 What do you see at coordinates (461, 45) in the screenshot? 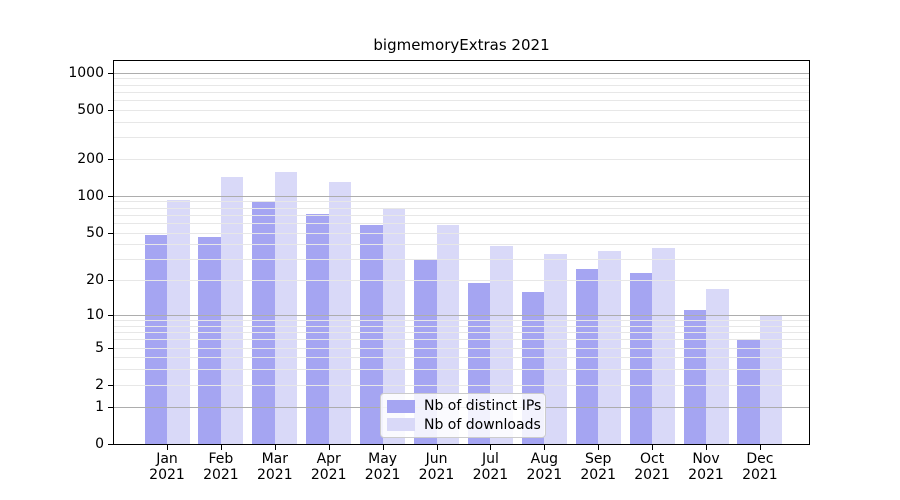
I see `chart-title: bigmemoryExtras 2021` at bounding box center [461, 45].